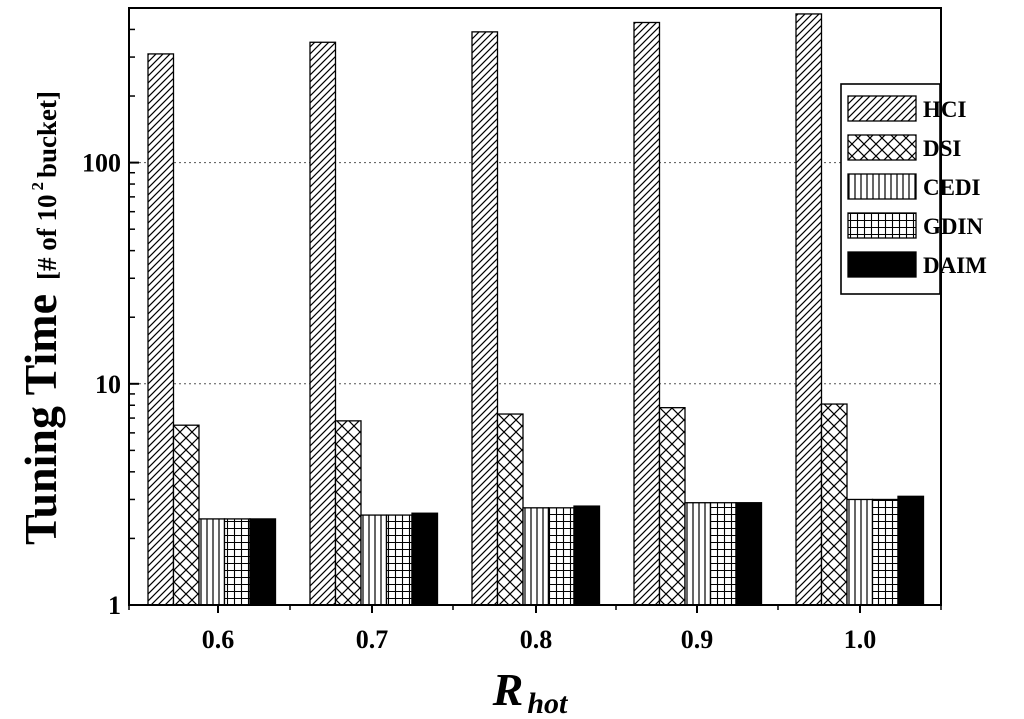 The width and height of the screenshot is (1024, 719). What do you see at coordinates (882, 147) in the screenshot?
I see `legend-swatch-dsi` at bounding box center [882, 147].